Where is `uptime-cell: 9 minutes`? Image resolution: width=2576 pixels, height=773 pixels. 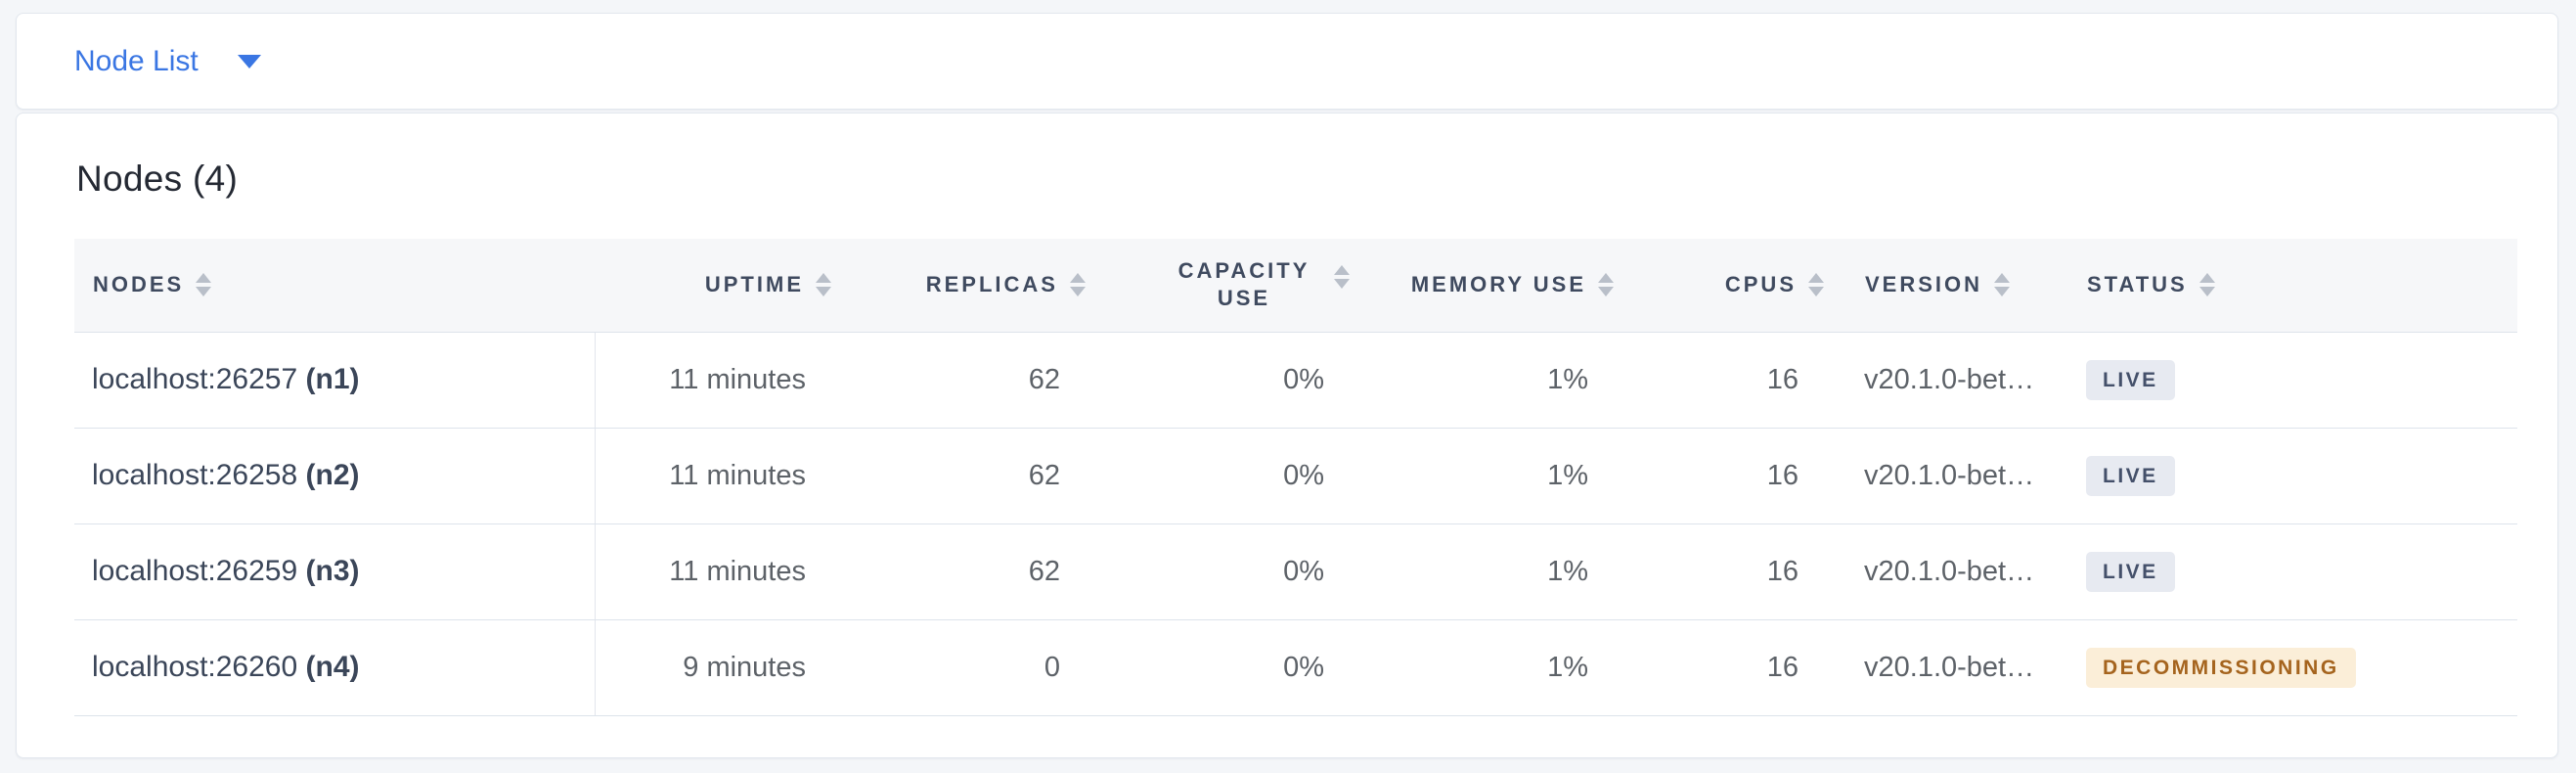
uptime-cell: 9 minutes is located at coordinates (718, 668).